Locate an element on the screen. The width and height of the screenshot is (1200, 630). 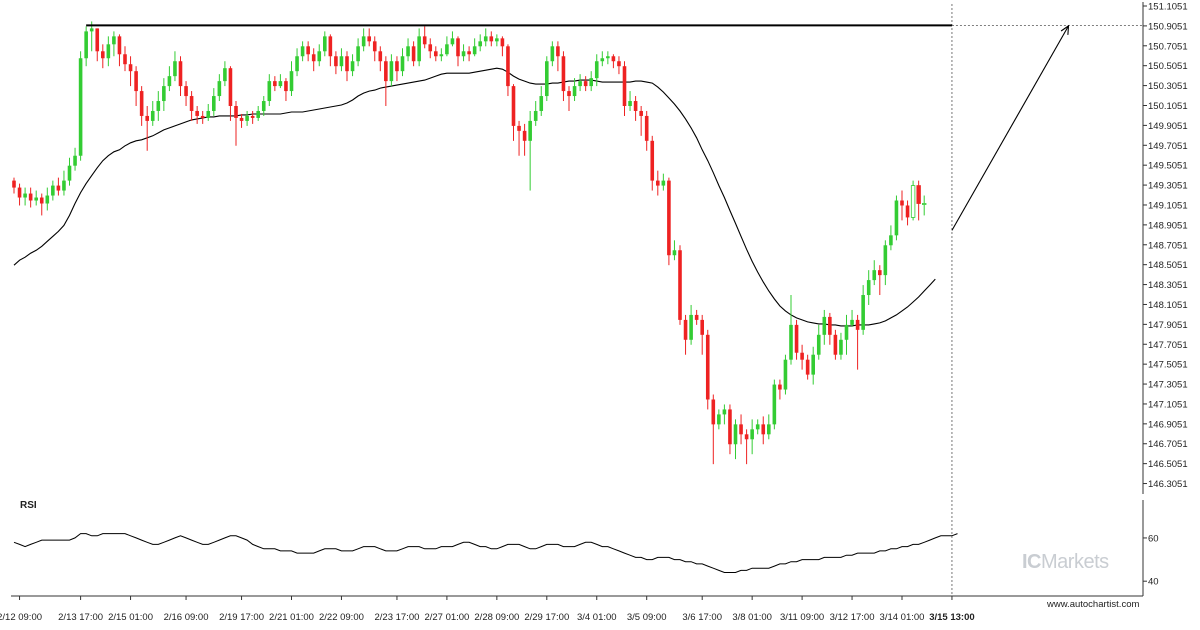
brand-name: Markets is located at coordinates (1075, 562).